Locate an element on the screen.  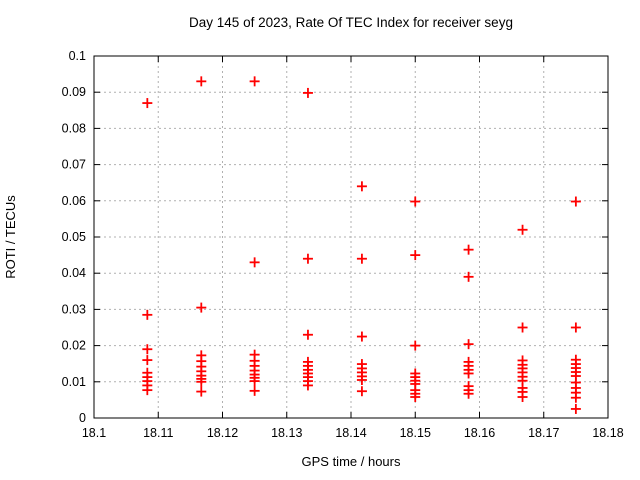
x-tick-label: 18.17 is located at coordinates (543, 433).